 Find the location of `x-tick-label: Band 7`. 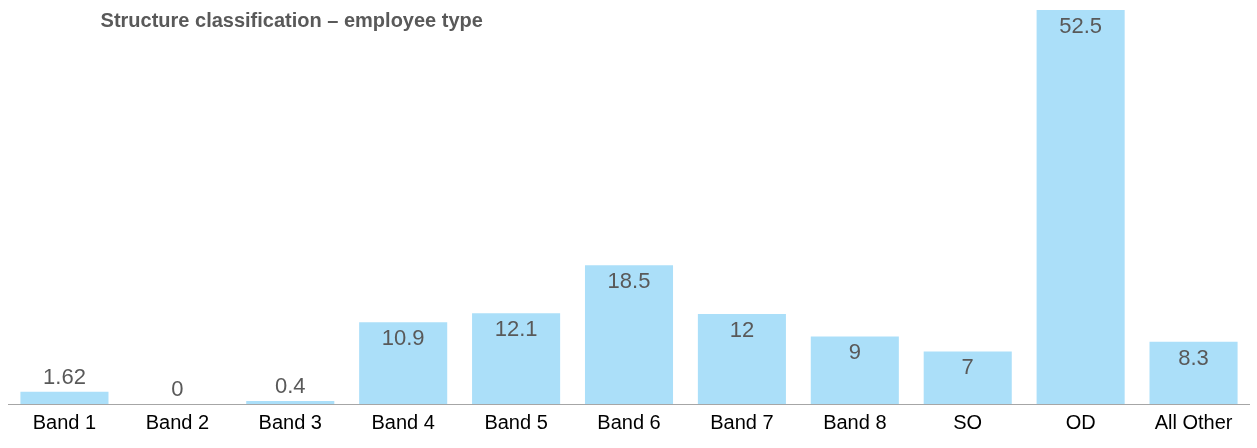

x-tick-label: Band 7 is located at coordinates (742, 422).